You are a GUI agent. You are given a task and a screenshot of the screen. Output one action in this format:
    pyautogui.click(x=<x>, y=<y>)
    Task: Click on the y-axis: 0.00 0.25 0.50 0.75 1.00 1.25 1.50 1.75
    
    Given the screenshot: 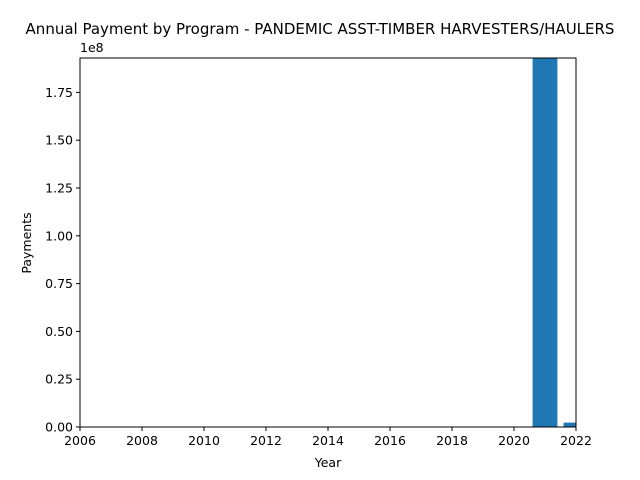 What is the action you would take?
    pyautogui.click(x=62, y=260)
    